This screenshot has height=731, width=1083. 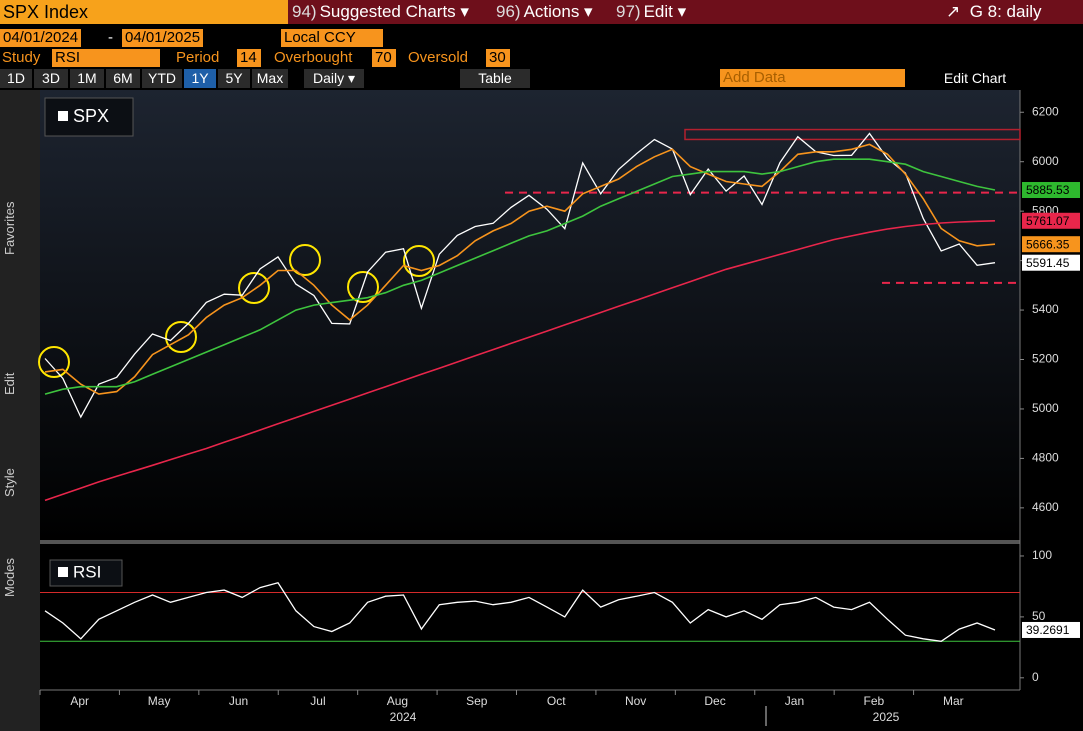 What do you see at coordinates (123, 78) in the screenshot?
I see `range-button: 6M` at bounding box center [123, 78].